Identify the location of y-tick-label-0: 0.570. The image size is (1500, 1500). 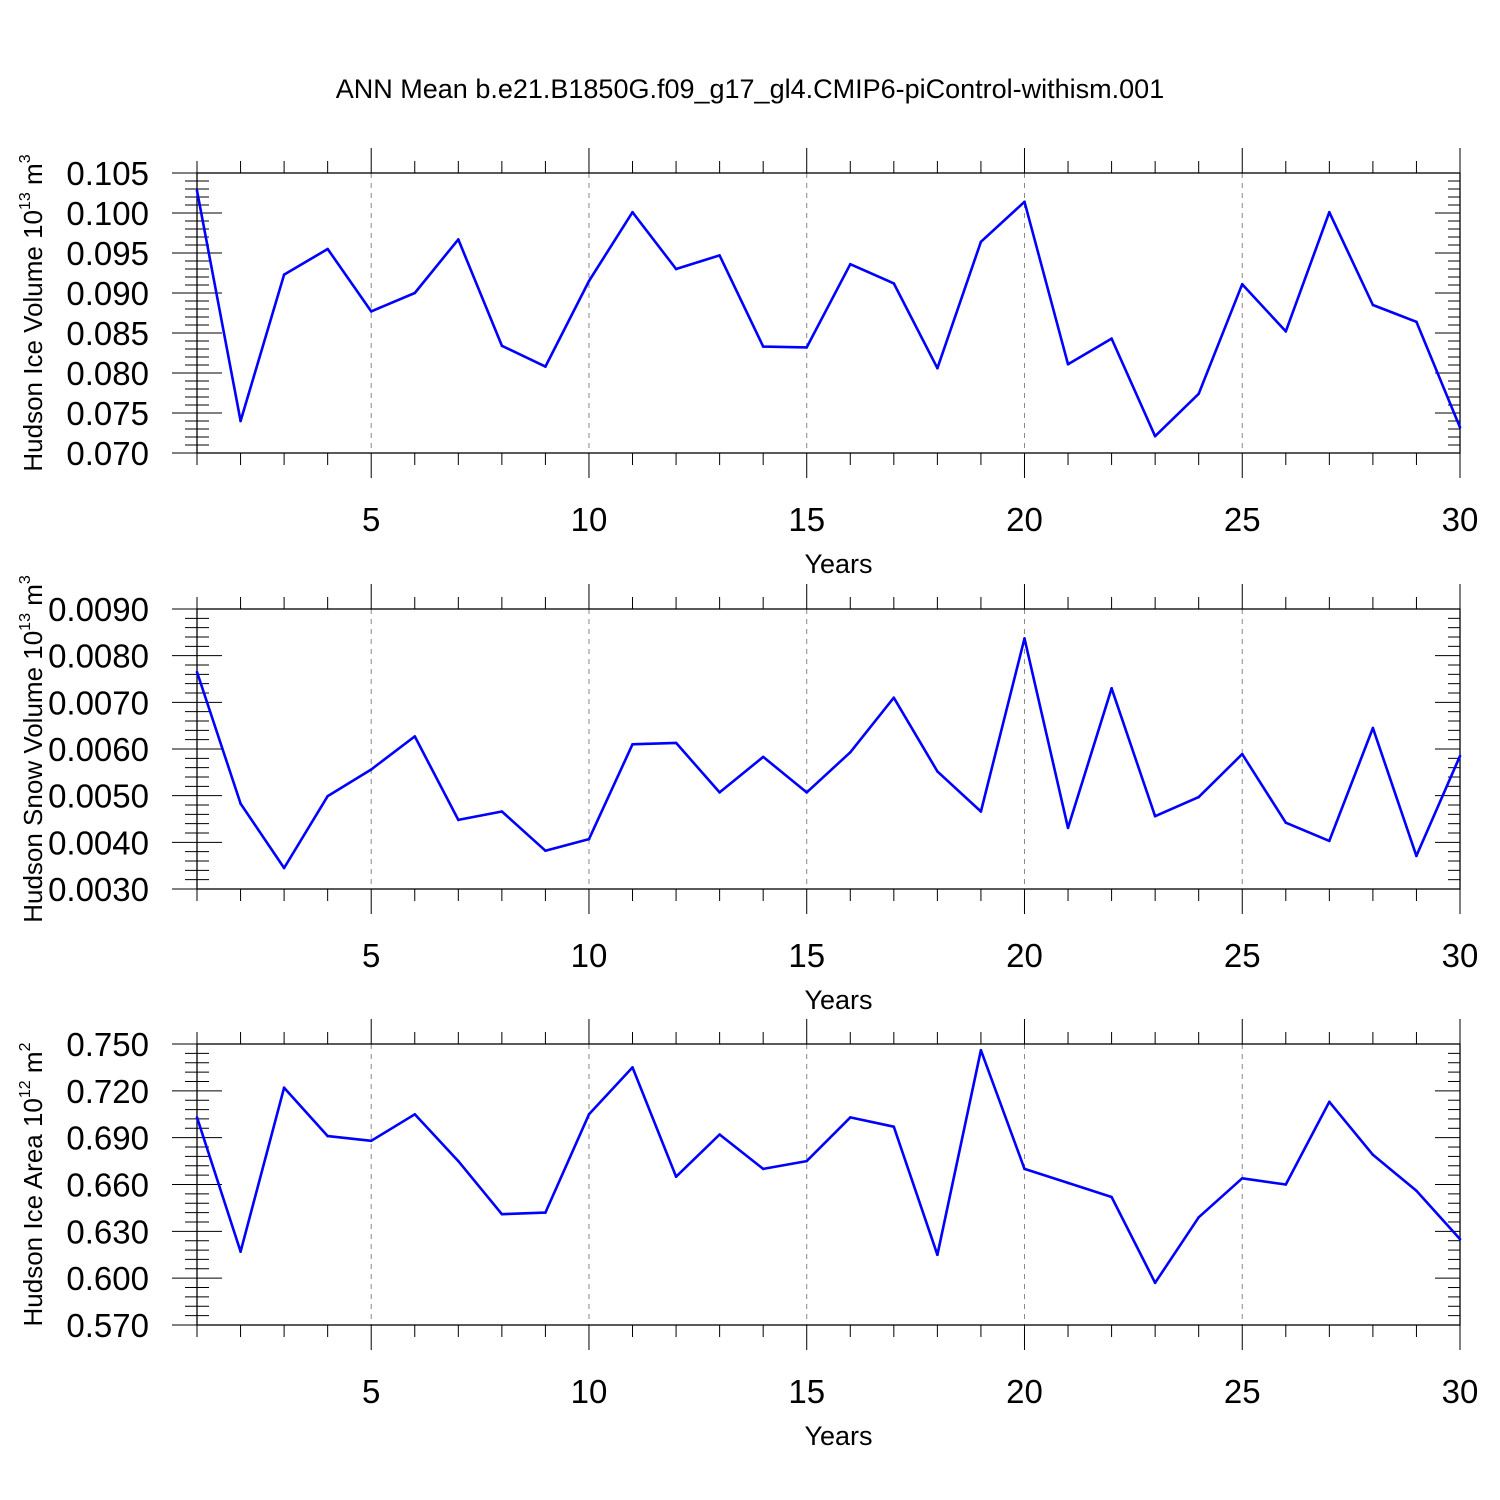
(107, 1325).